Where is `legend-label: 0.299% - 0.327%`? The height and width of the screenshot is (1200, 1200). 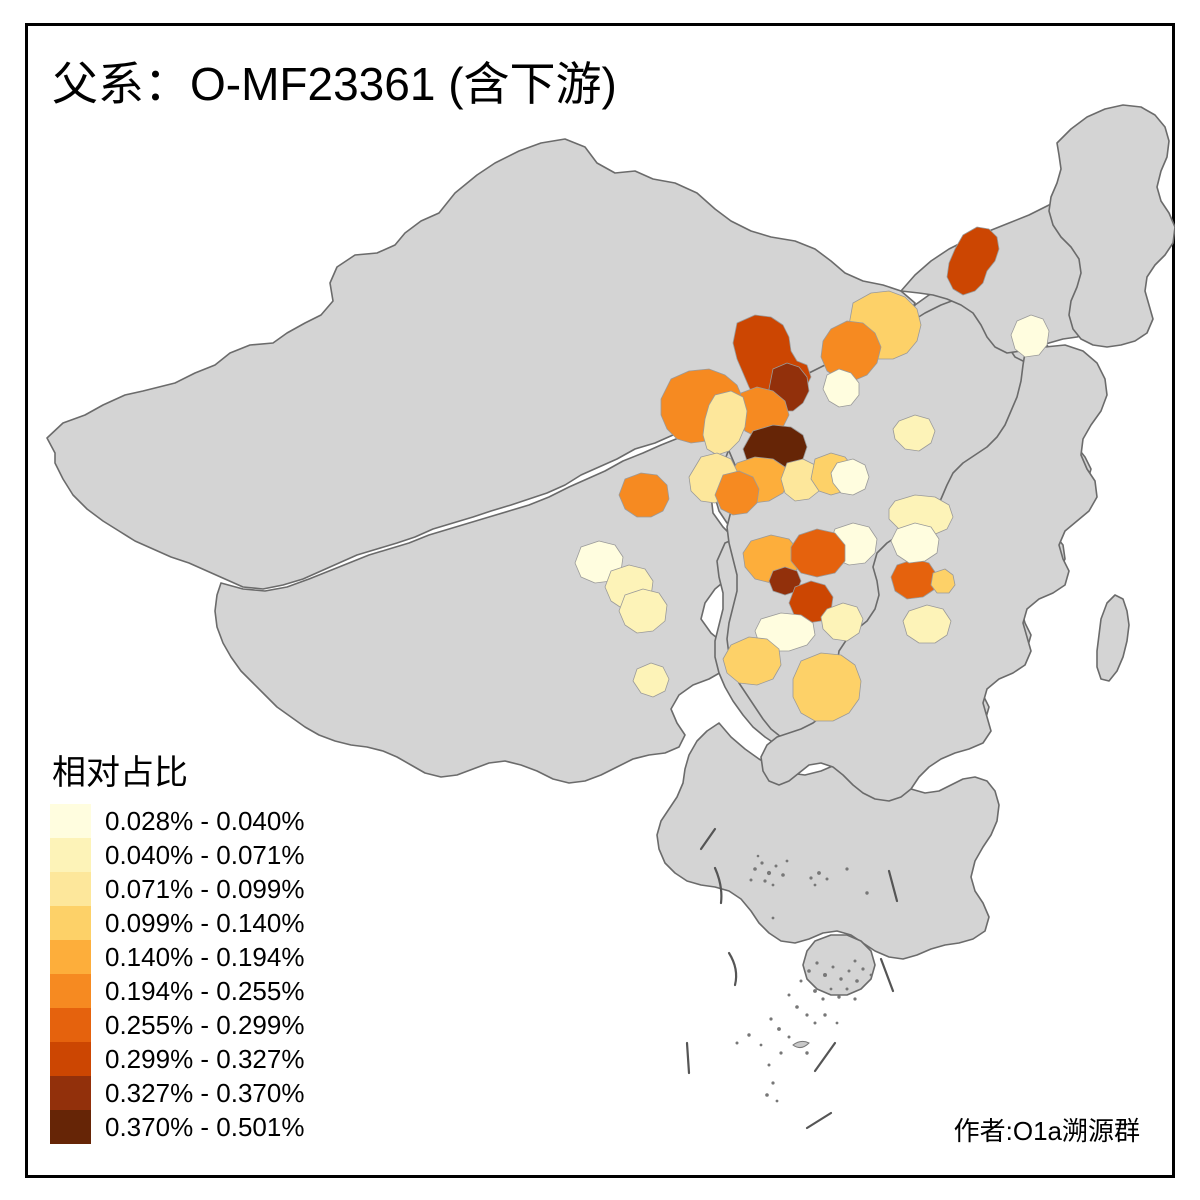 legend-label: 0.299% - 0.327% is located at coordinates (205, 1058).